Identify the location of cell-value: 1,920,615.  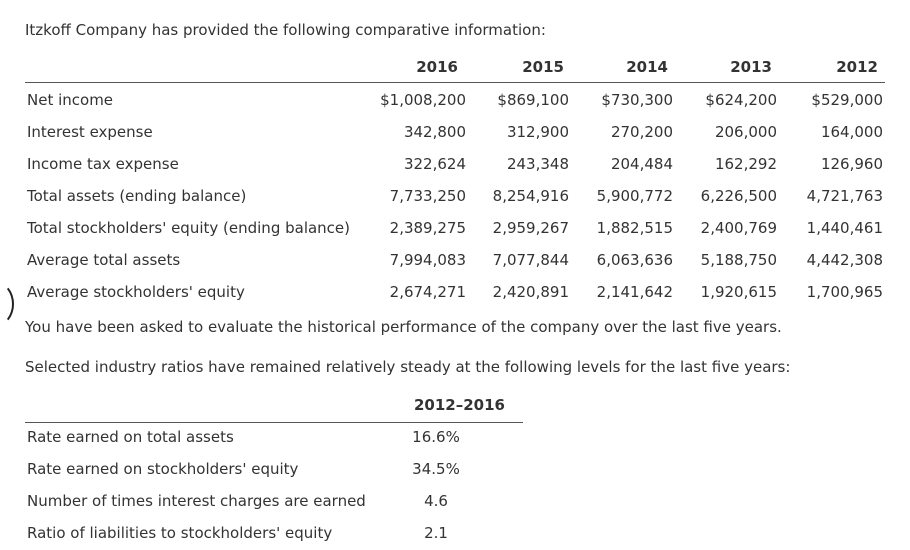
(738, 292).